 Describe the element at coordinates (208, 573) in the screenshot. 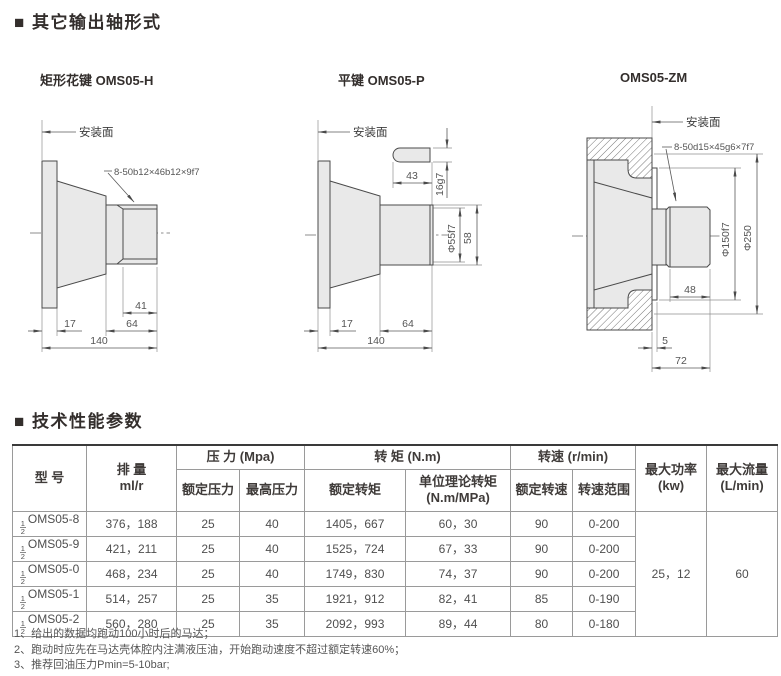

I see `rated-pressure-cell: 25` at that location.